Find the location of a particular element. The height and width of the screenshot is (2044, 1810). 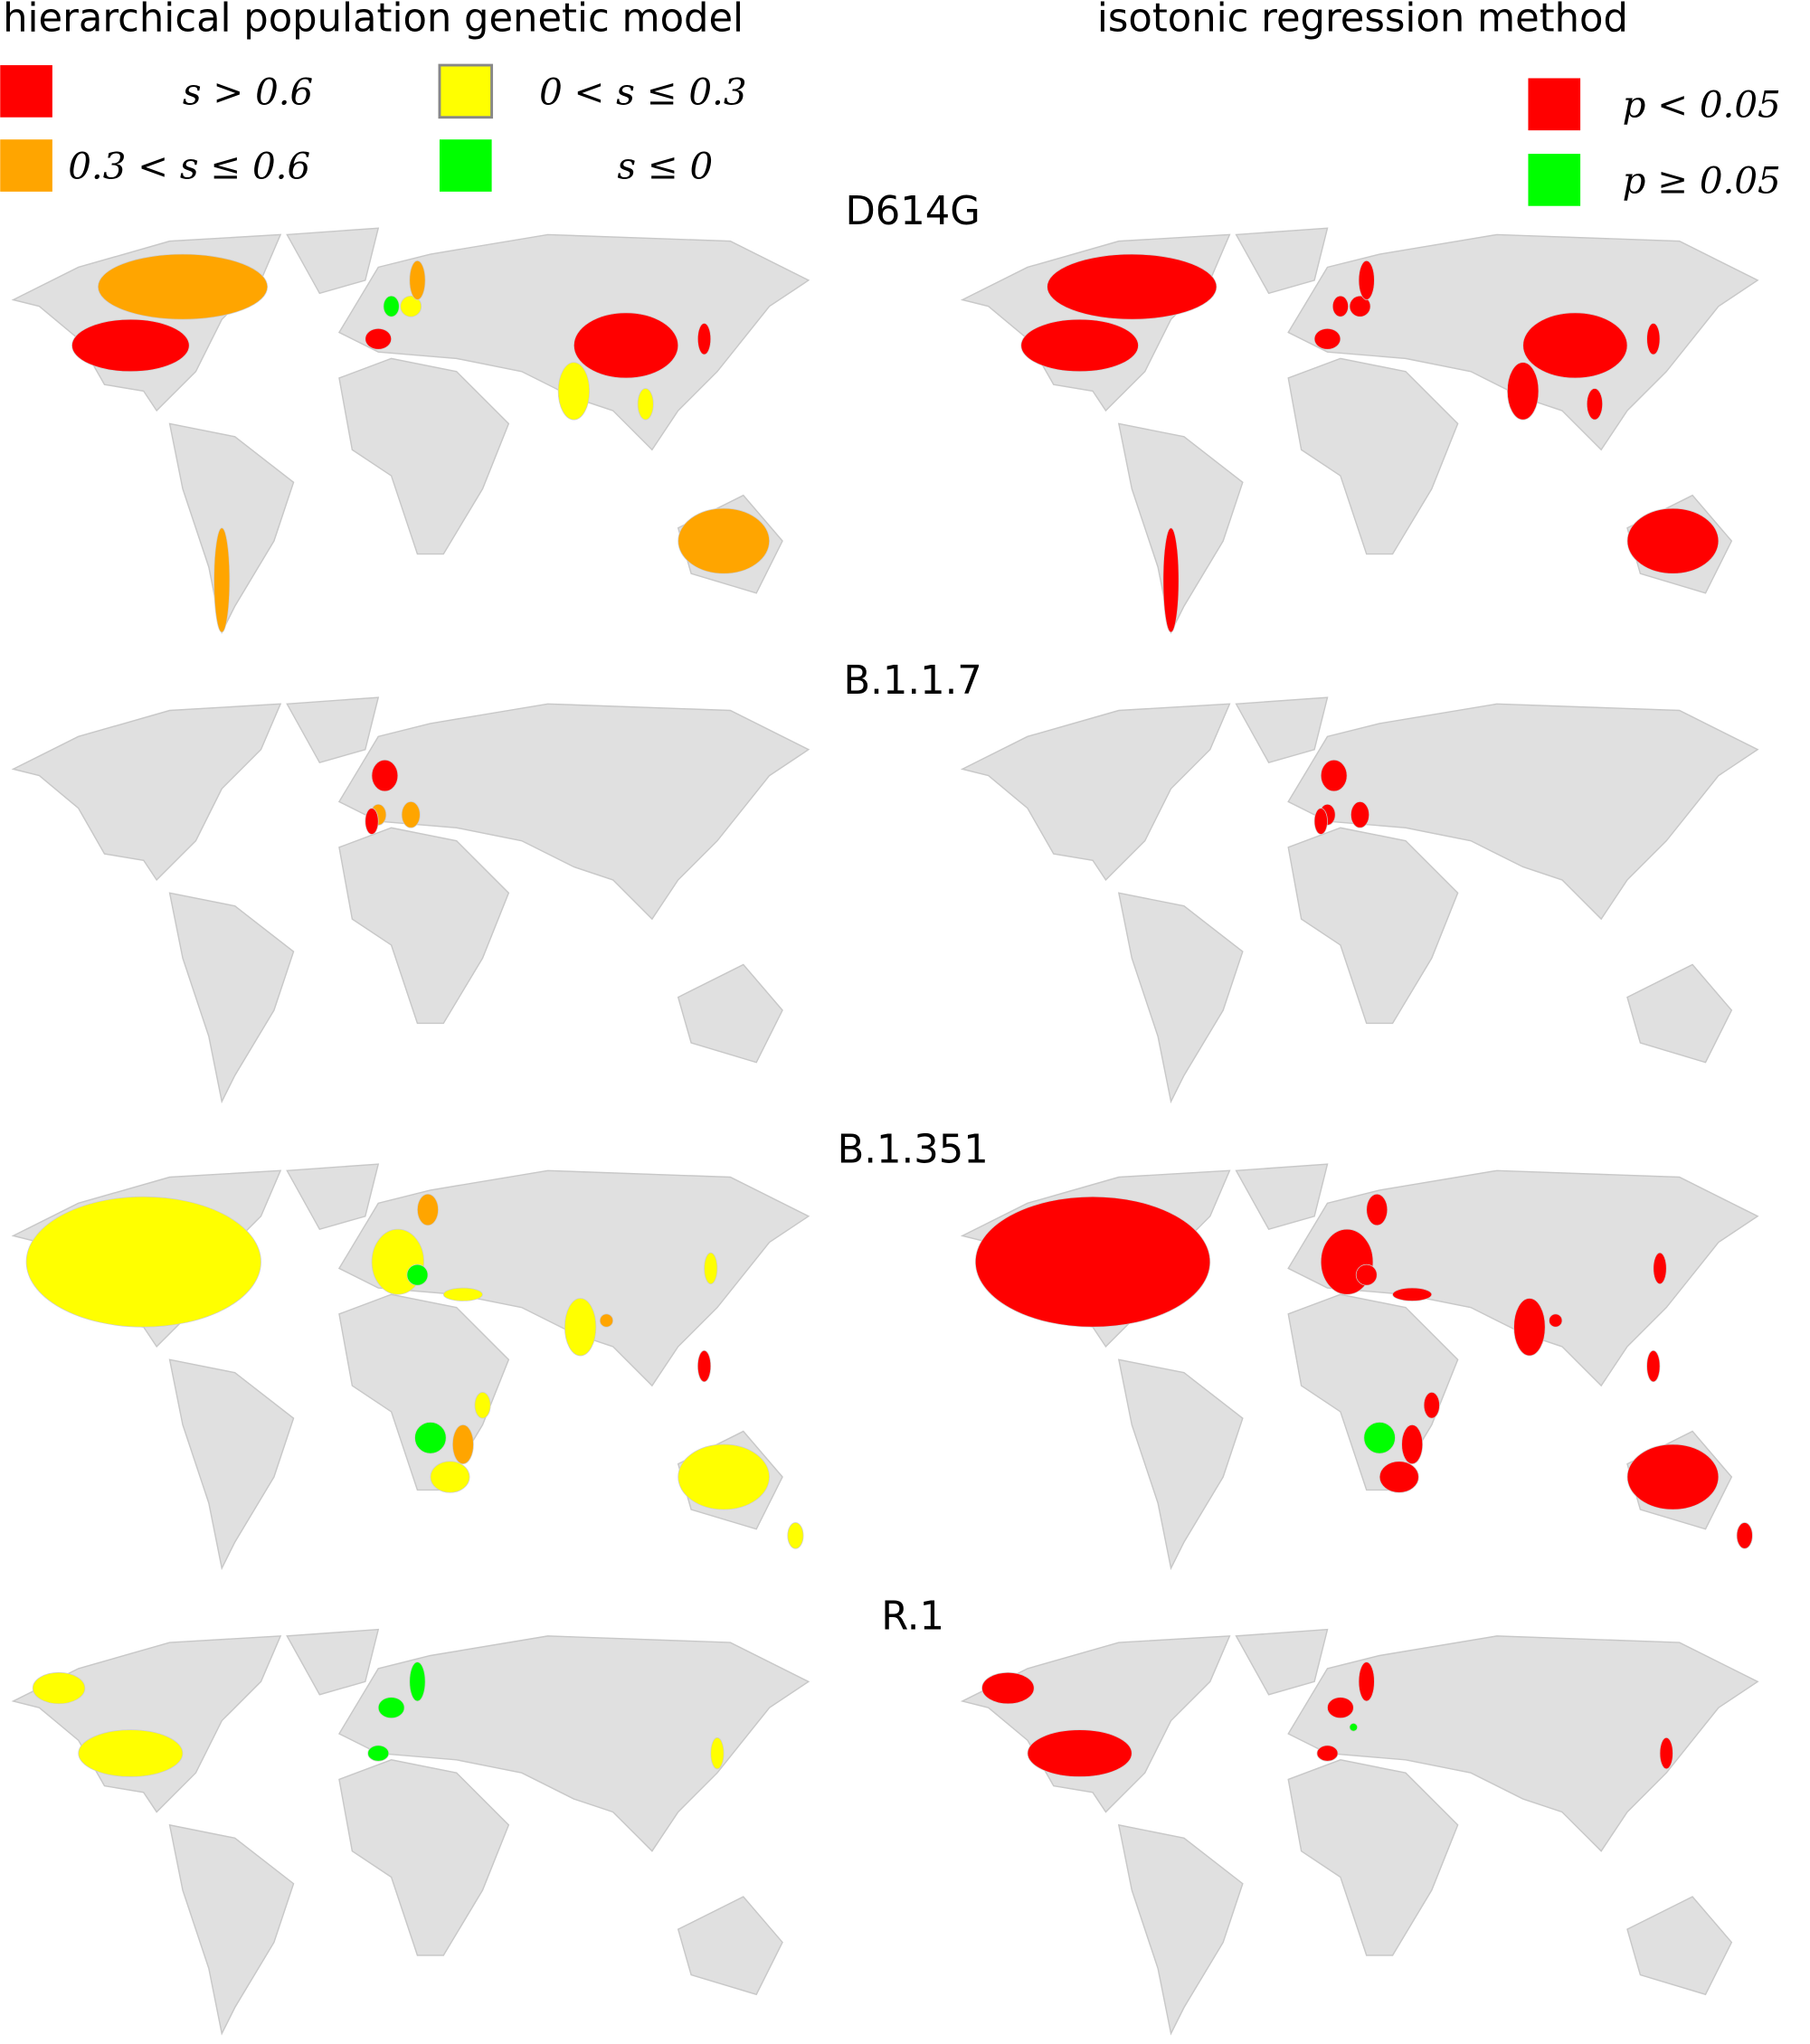

variant-label: D614G is located at coordinates (913, 212).